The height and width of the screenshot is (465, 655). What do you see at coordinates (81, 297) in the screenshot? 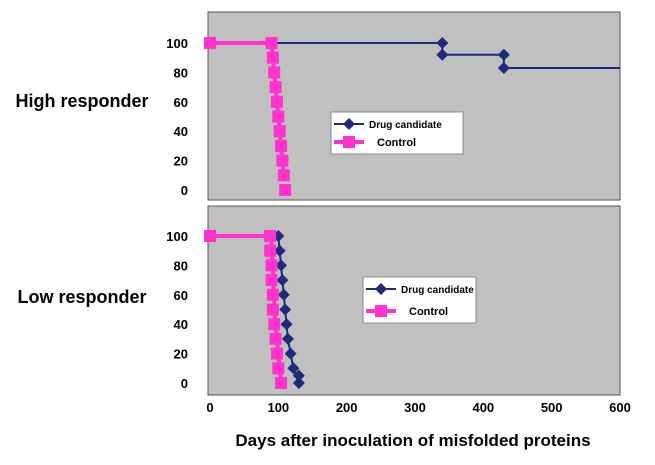
I see `panel-label: Low responder` at bounding box center [81, 297].